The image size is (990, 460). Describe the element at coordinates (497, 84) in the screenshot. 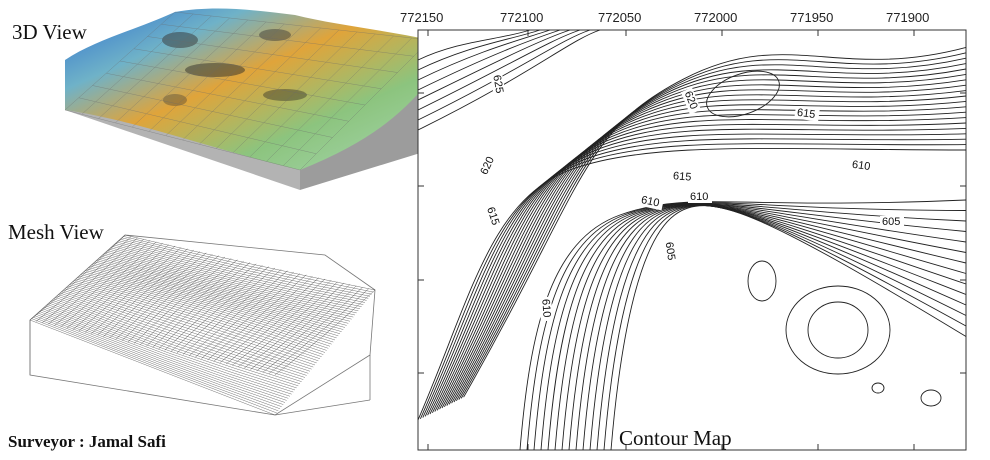

I see `contour-label: 625` at that location.